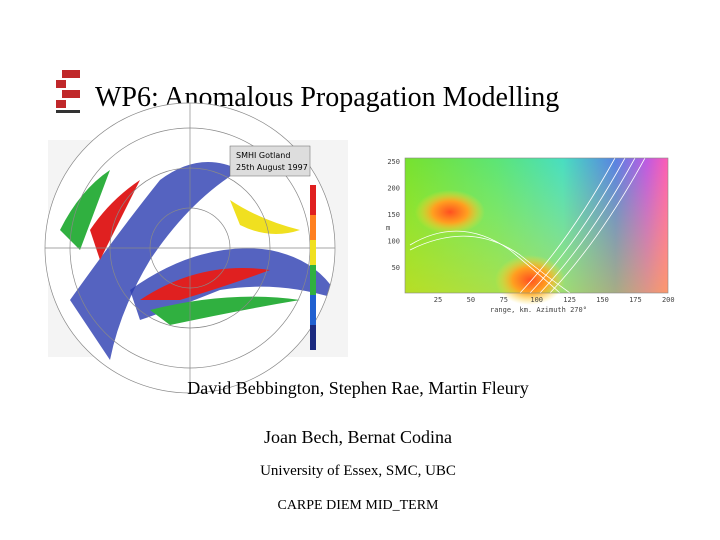 The width and height of the screenshot is (720, 540). Describe the element at coordinates (504, 300) in the screenshot. I see `x-tick-label: 75` at that location.